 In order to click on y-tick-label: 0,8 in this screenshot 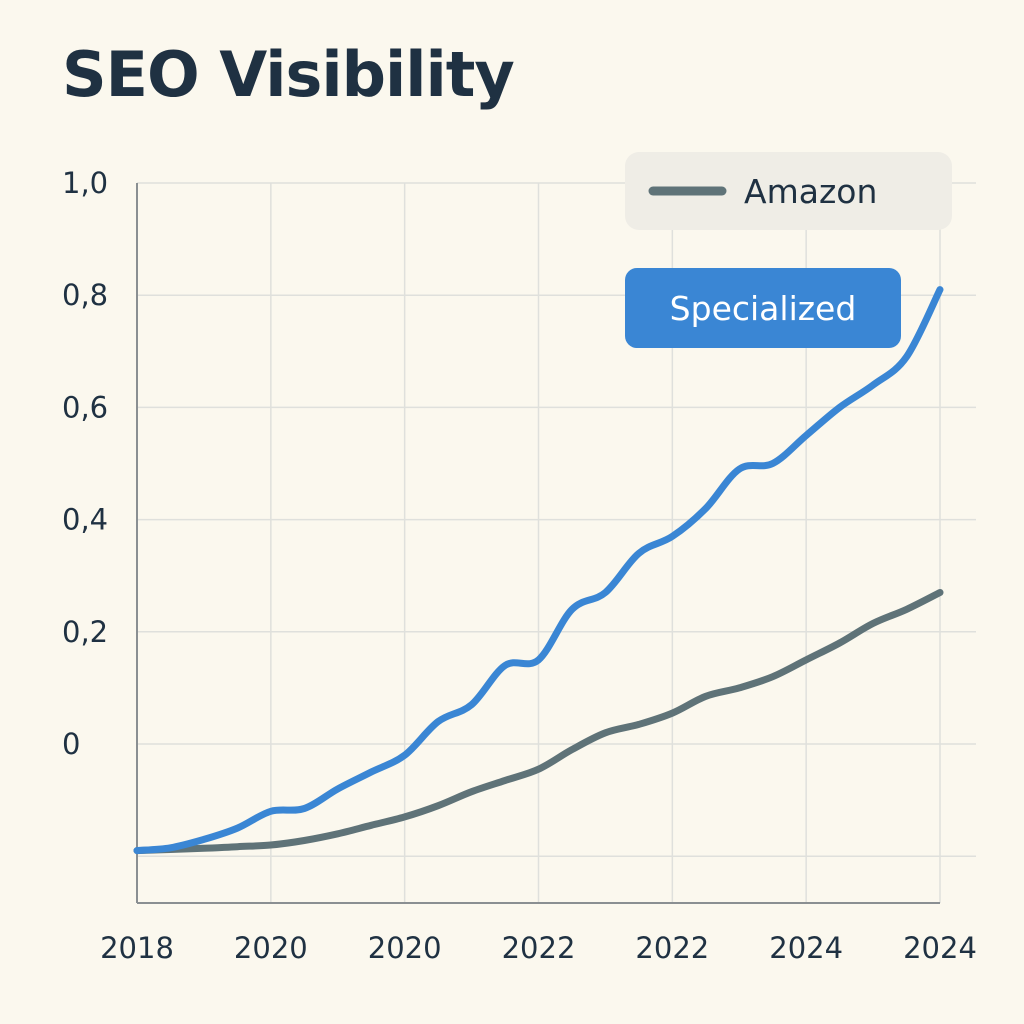, I will do `click(85, 295)`.